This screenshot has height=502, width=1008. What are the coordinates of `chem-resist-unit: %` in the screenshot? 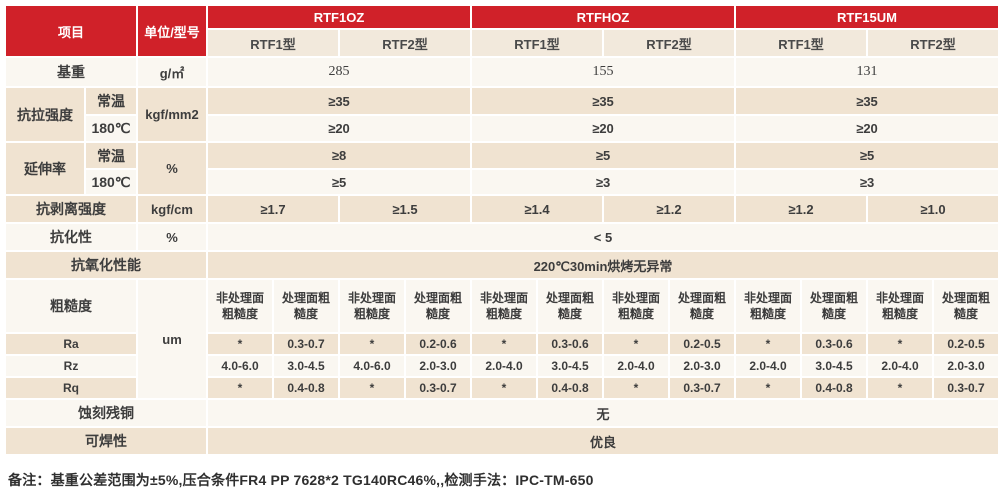 It's located at (172, 237).